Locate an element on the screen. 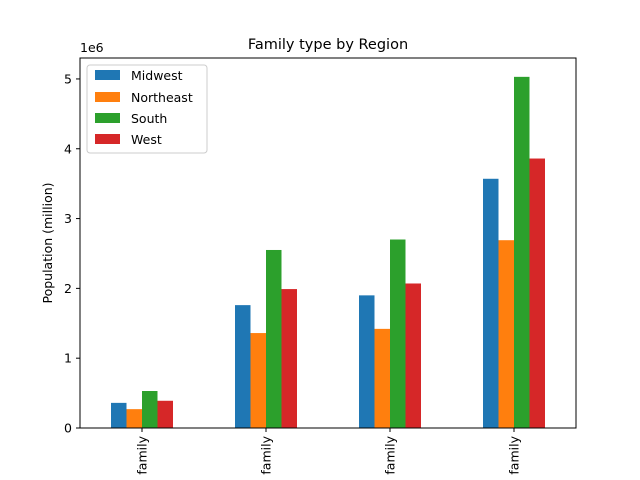 This screenshot has width=640, height=480. y-axis-label: Population (million) is located at coordinates (47, 242).